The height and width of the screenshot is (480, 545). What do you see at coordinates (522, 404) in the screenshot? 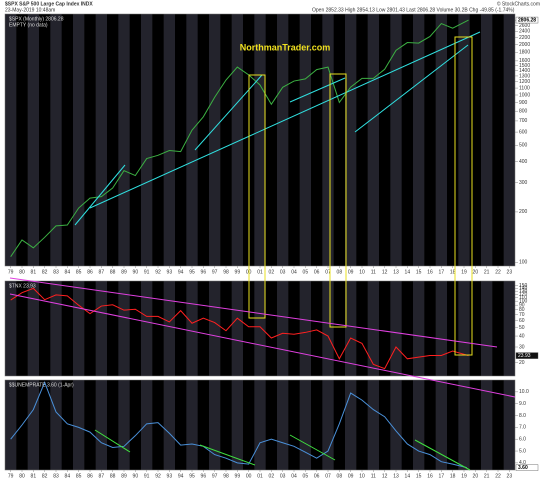
I see `y-tick-label: 9.0` at bounding box center [522, 404].